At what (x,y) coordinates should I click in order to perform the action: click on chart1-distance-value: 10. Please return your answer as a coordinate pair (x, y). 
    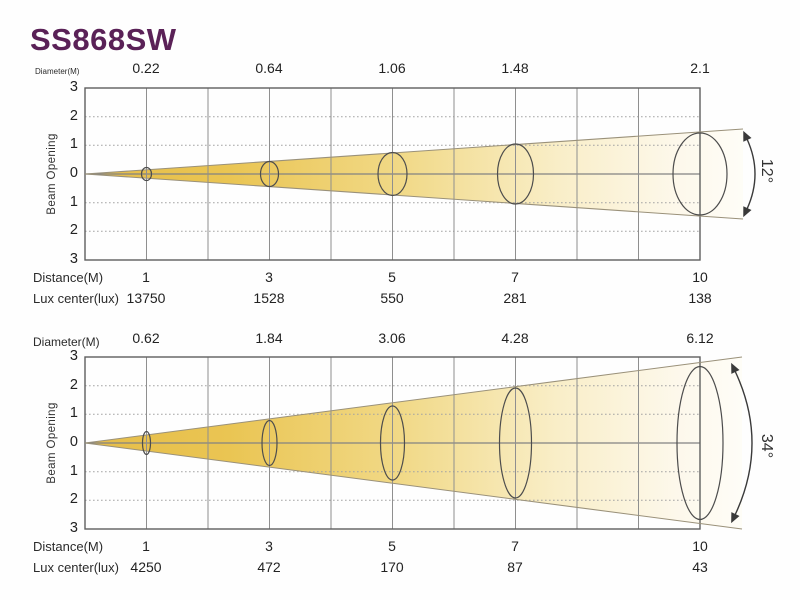
    Looking at the image, I should click on (700, 277).